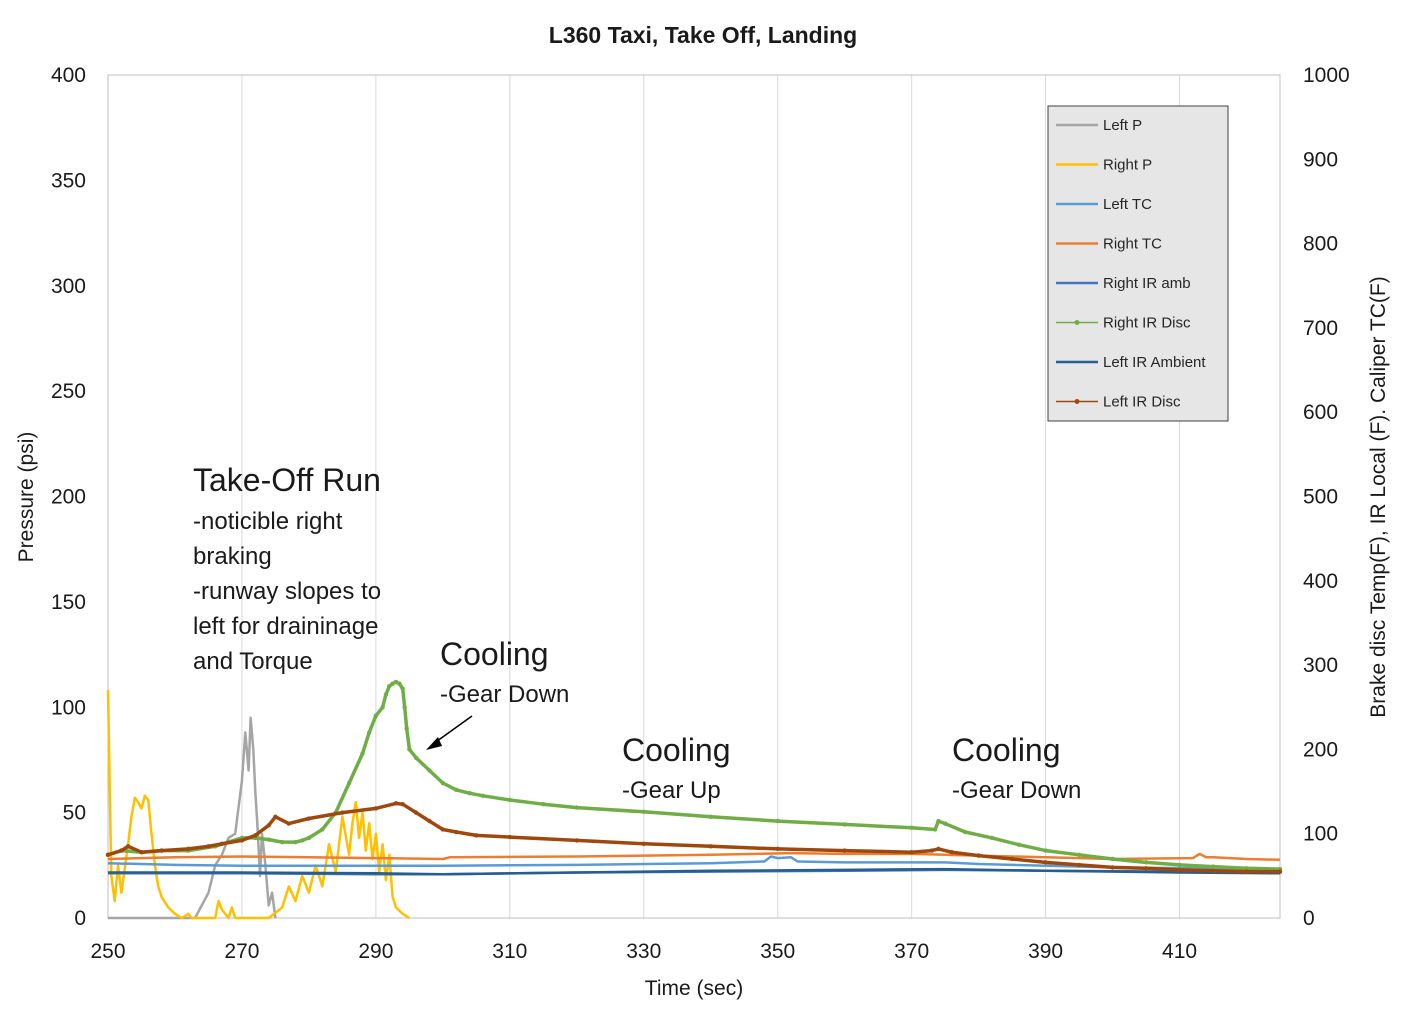 The image size is (1418, 1036). Describe the element at coordinates (1131, 362) in the screenshot. I see `legend-item-left-ir-ambient: Left IR Ambient` at that location.